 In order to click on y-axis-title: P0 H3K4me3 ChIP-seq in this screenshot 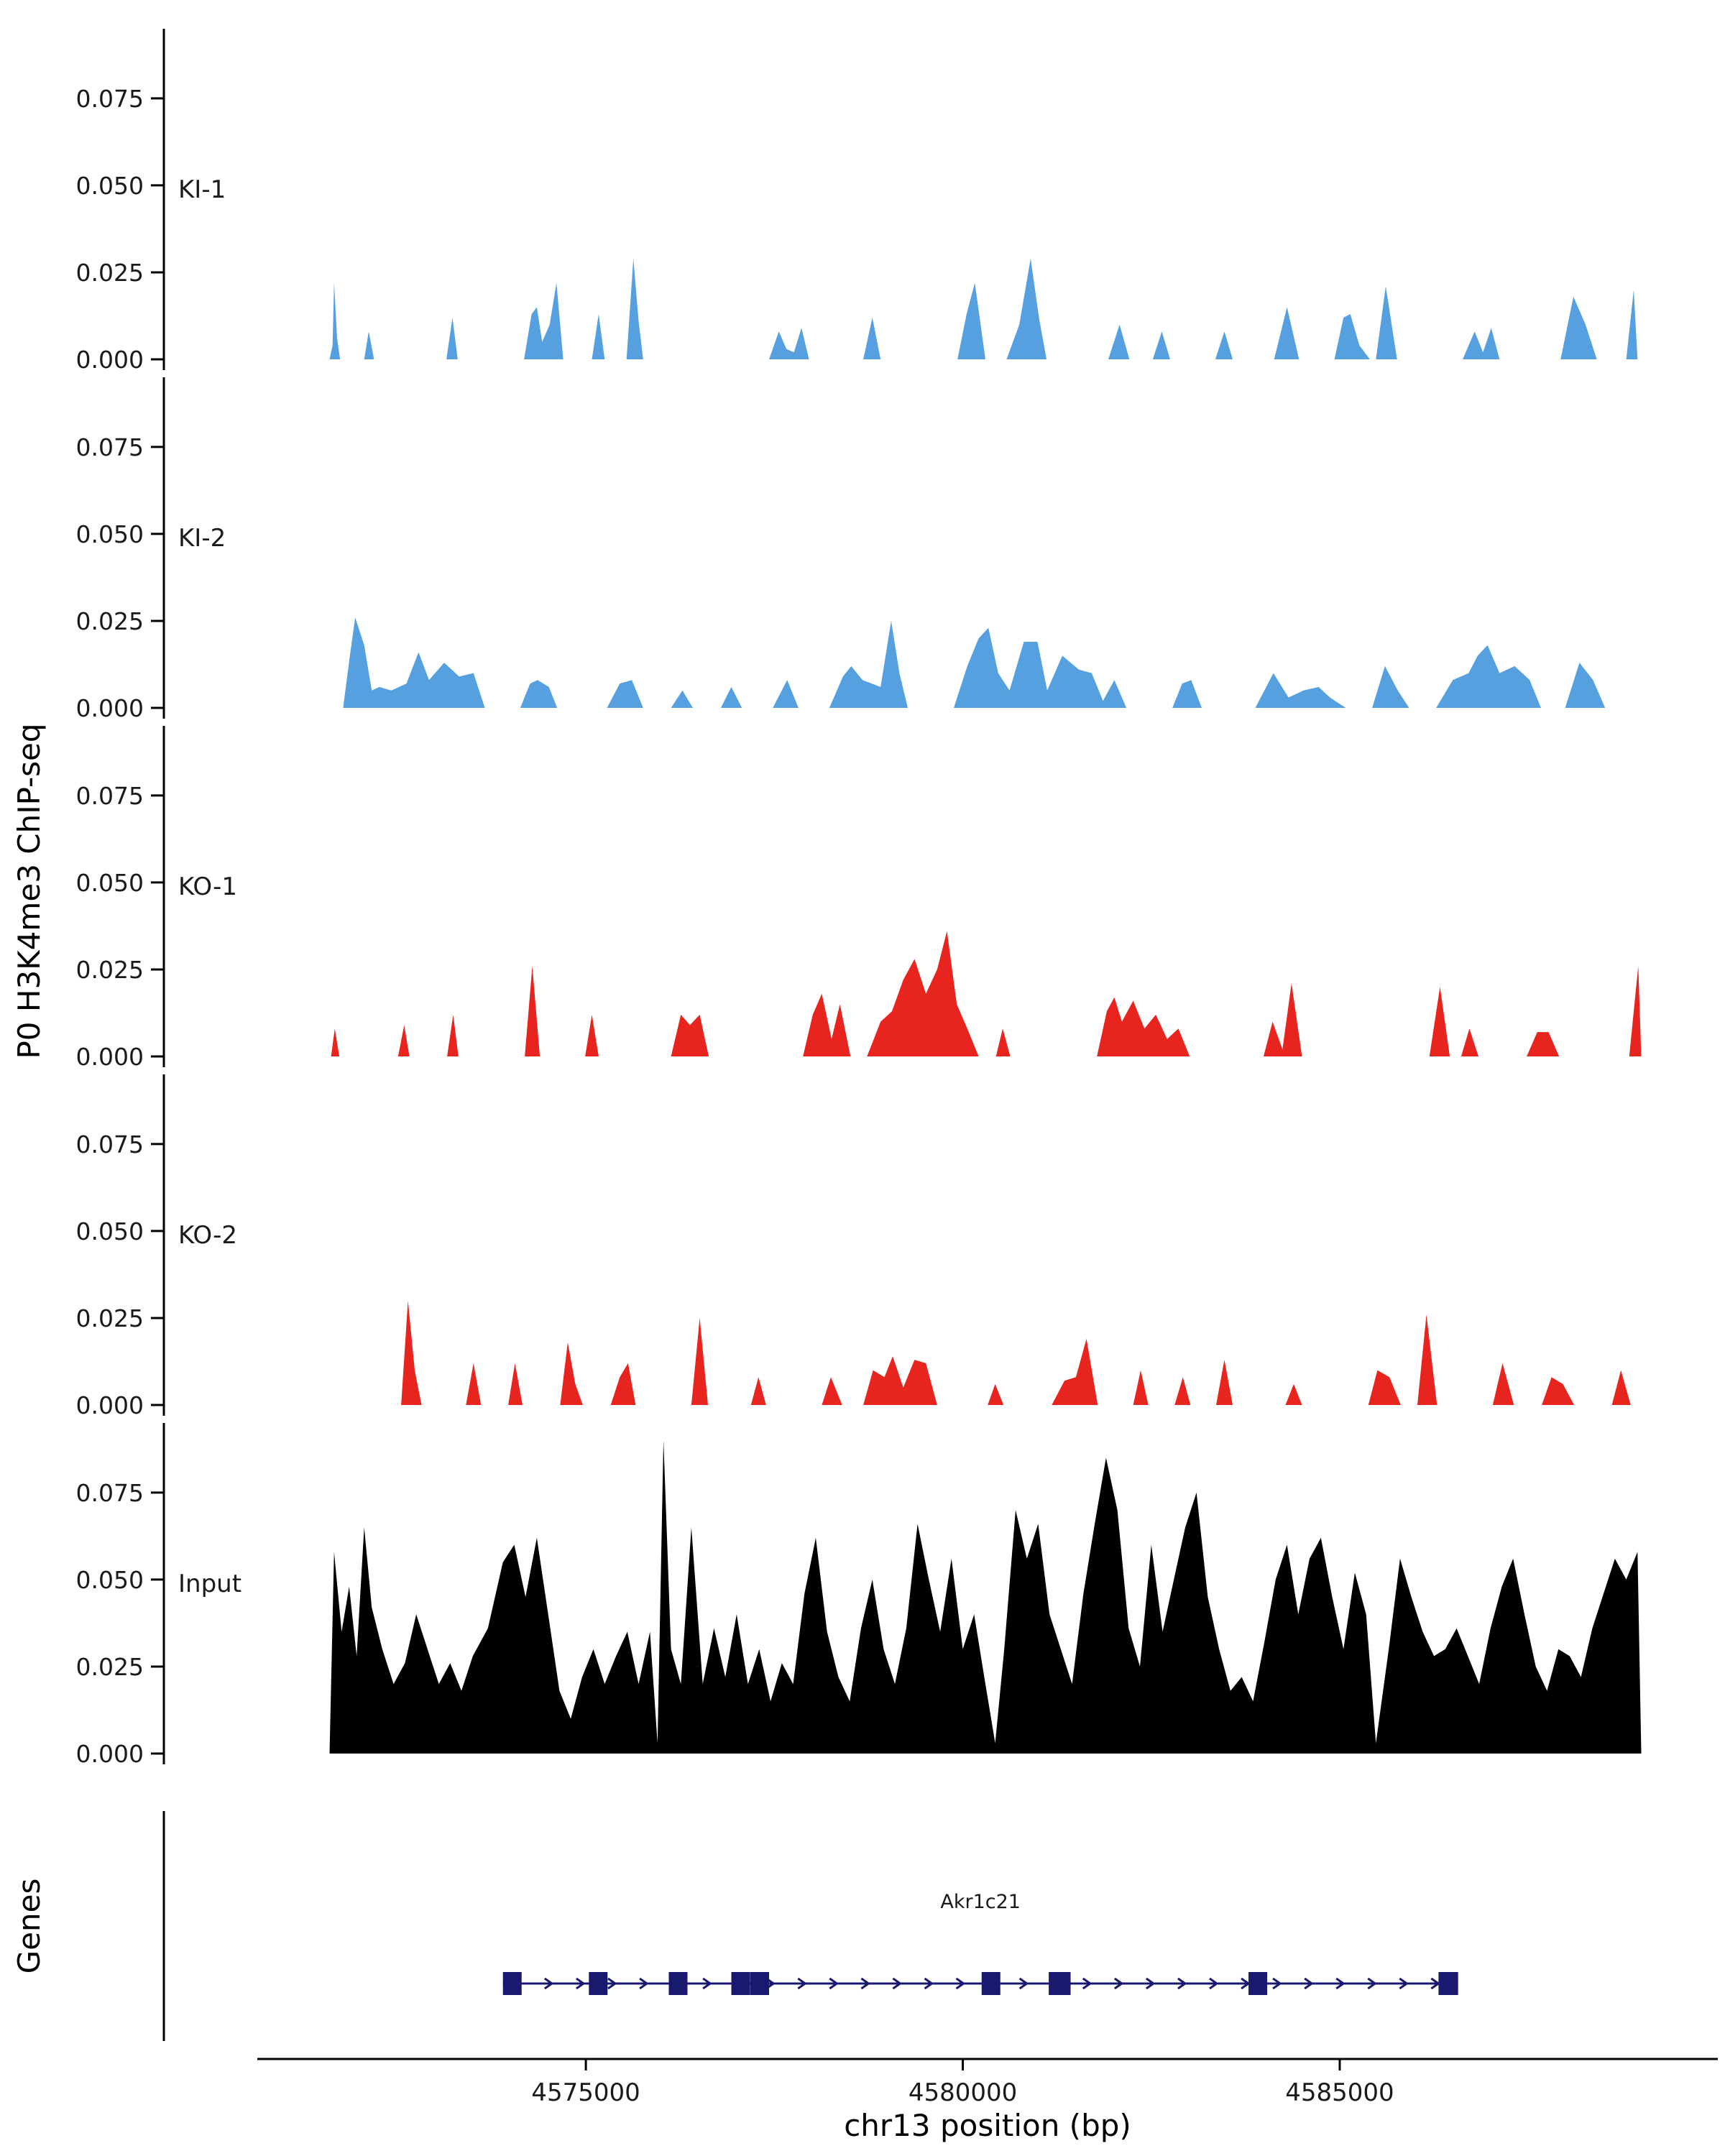, I will do `click(29, 891)`.